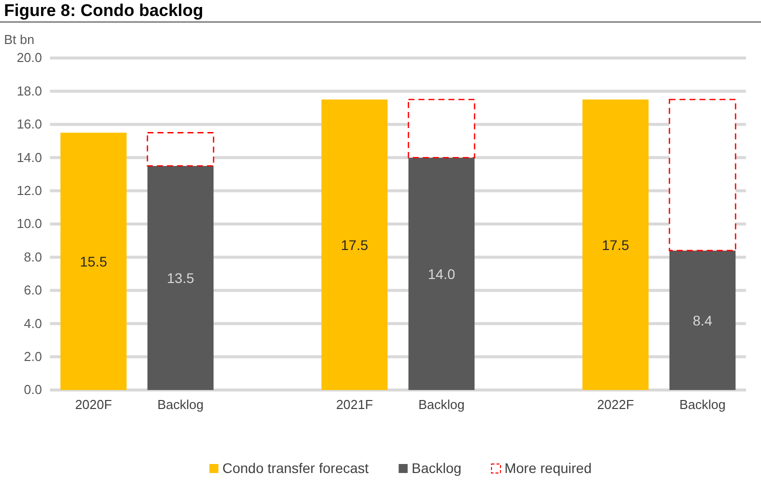 The image size is (761, 487). I want to click on y-tick-label: 18.0, so click(29, 90).